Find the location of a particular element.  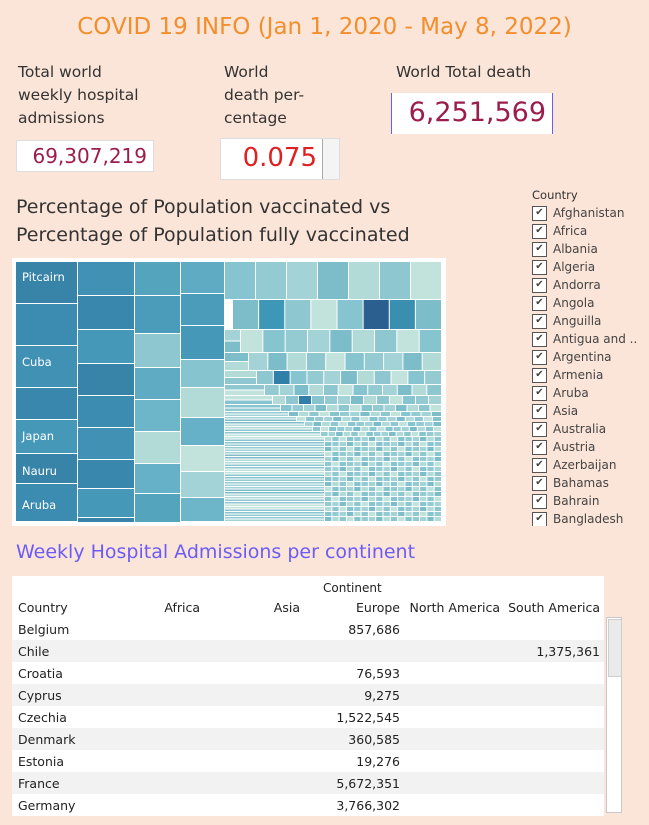

table-row: Belgium 857,686 is located at coordinates (308, 629).